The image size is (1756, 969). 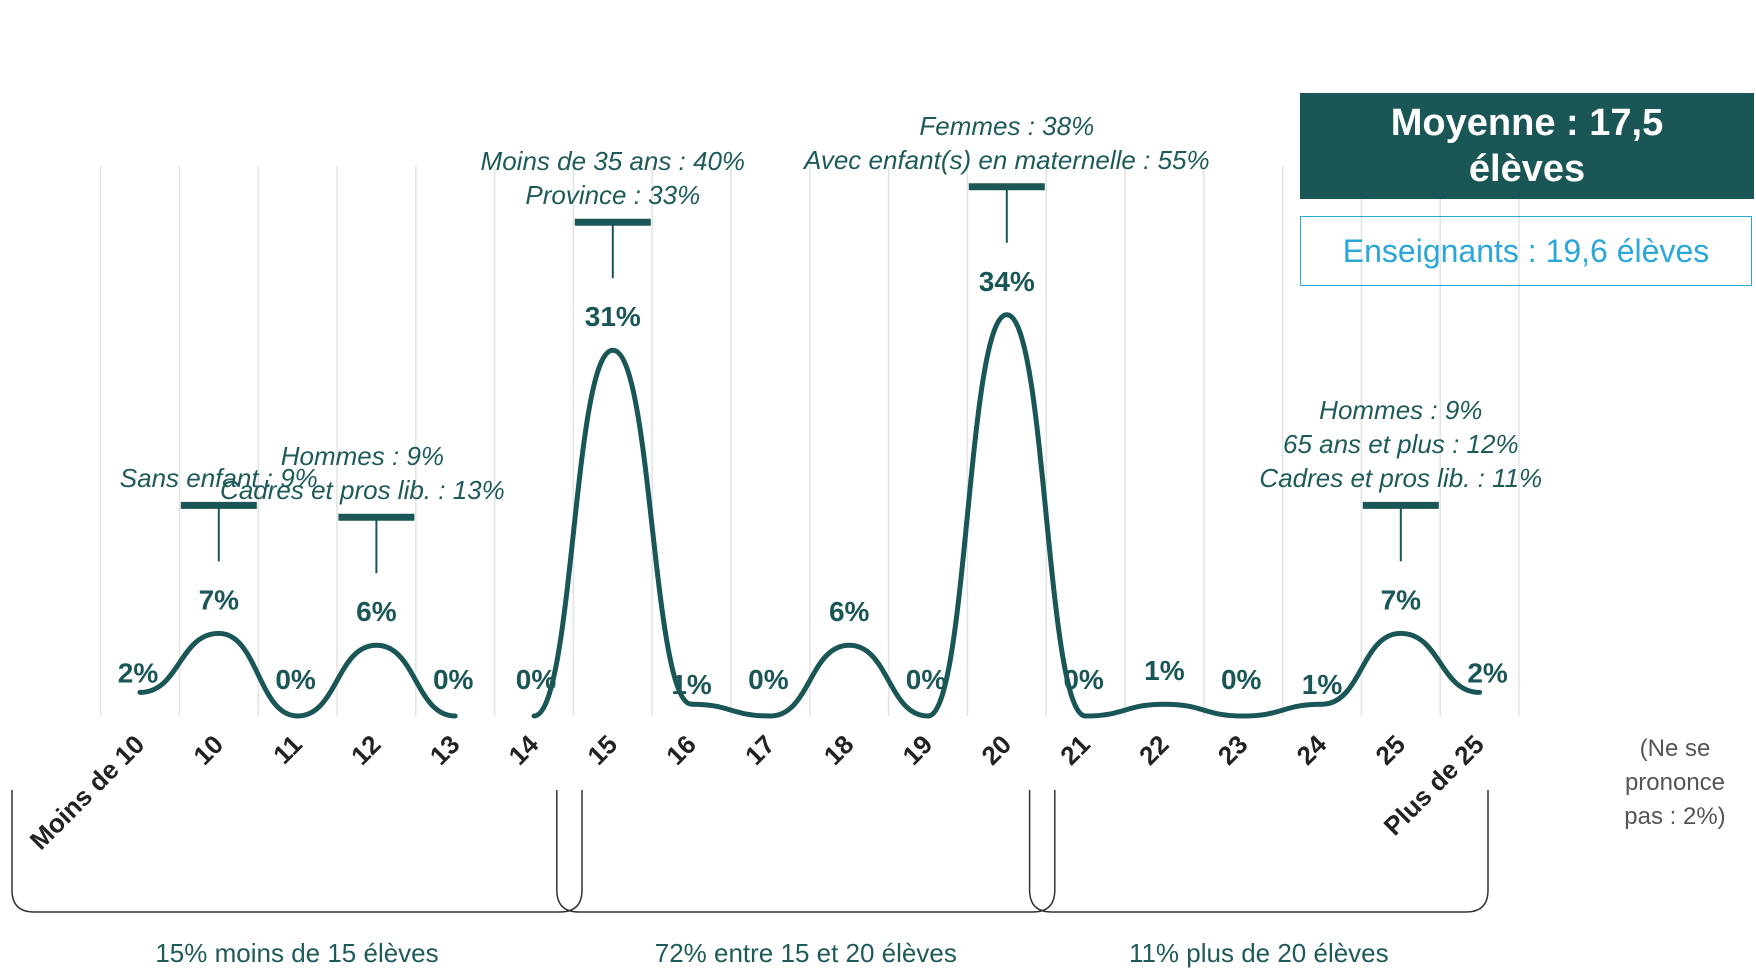 I want to click on annotation-line: Cadres et pros lib. : 13%, so click(x=362, y=490).